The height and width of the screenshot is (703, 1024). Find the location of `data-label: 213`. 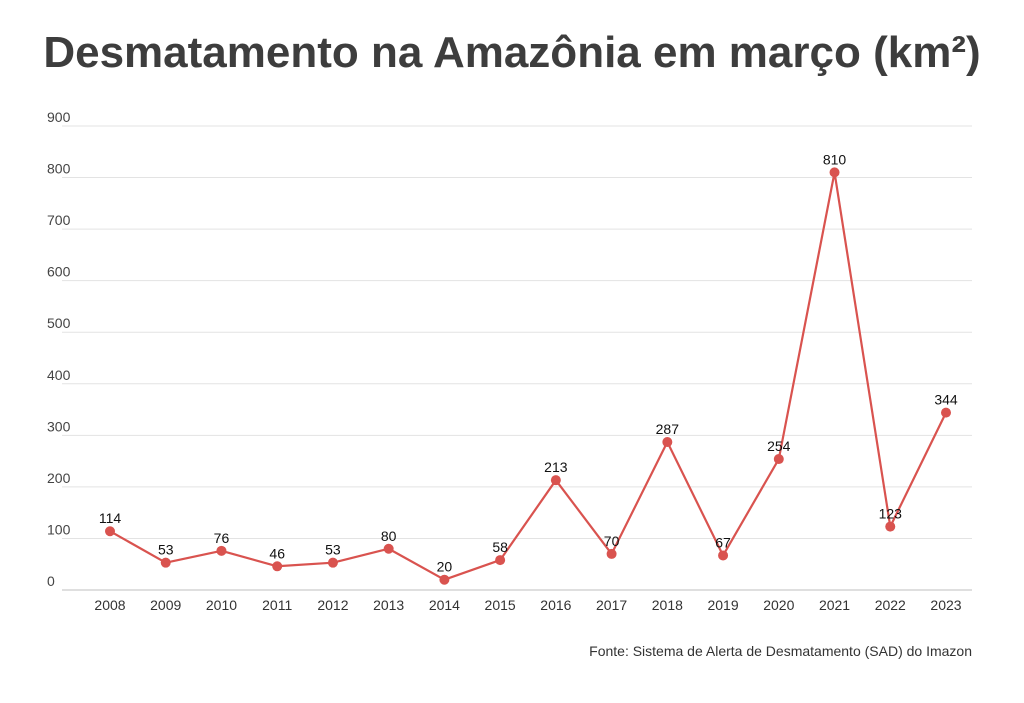

data-label: 213 is located at coordinates (556, 467).